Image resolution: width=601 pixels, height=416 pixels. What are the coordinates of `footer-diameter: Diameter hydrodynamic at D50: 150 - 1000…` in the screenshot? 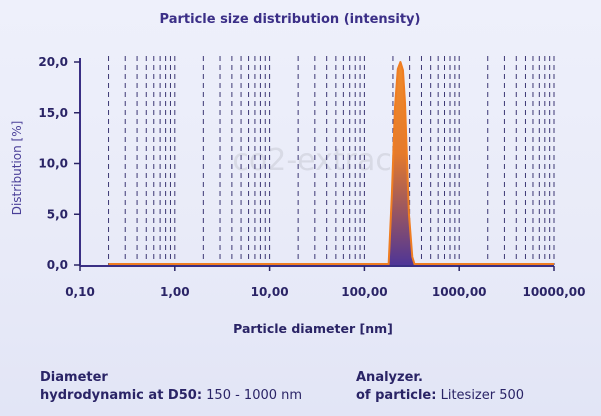 It's located at (171, 387).